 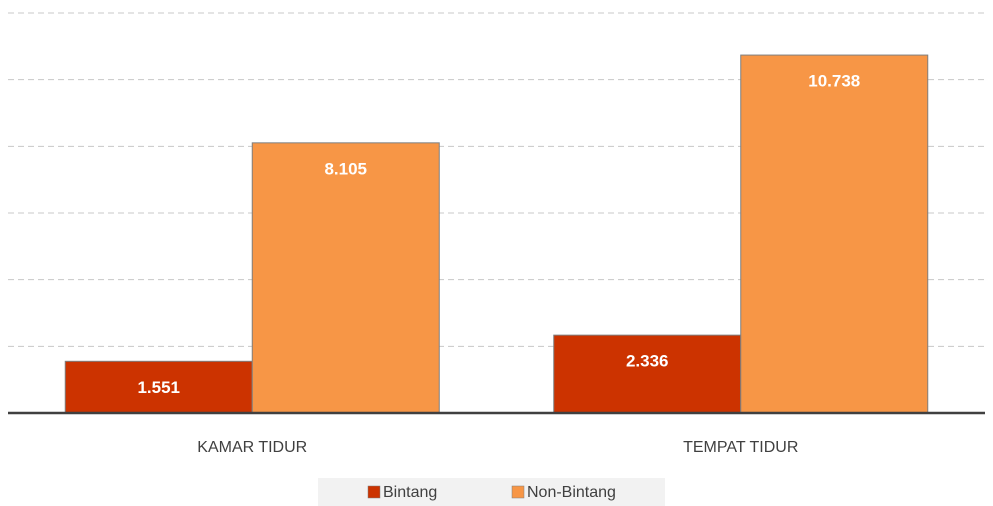 What do you see at coordinates (571, 492) in the screenshot?
I see `legend-label: Non-Bintang` at bounding box center [571, 492].